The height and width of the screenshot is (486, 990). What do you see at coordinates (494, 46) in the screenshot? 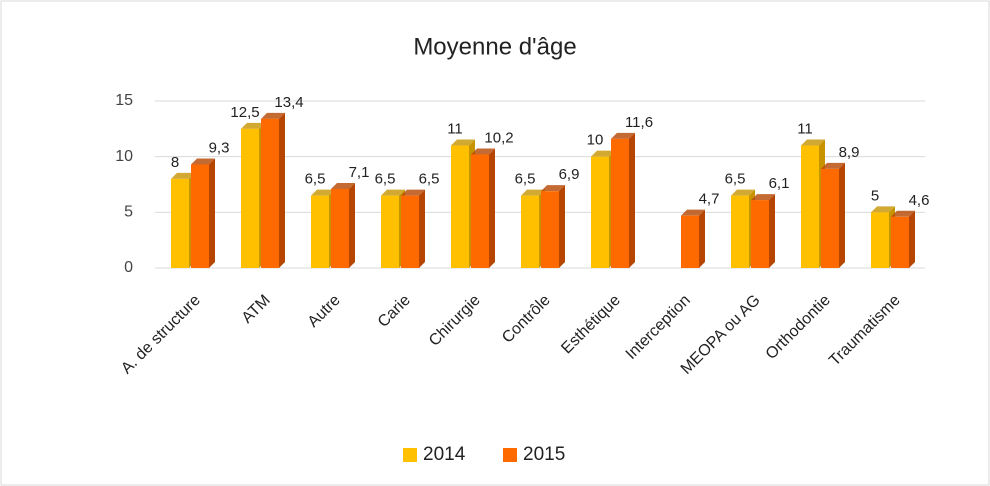
I see `chart-title: Moyenne d'âge` at bounding box center [494, 46].